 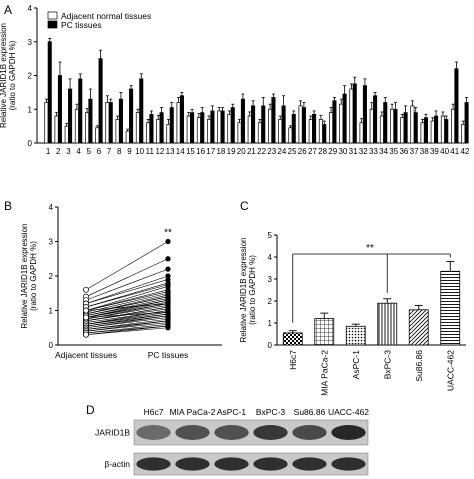 What do you see at coordinates (139, 151) in the screenshot?
I see `x-tick-label: 10` at bounding box center [139, 151].